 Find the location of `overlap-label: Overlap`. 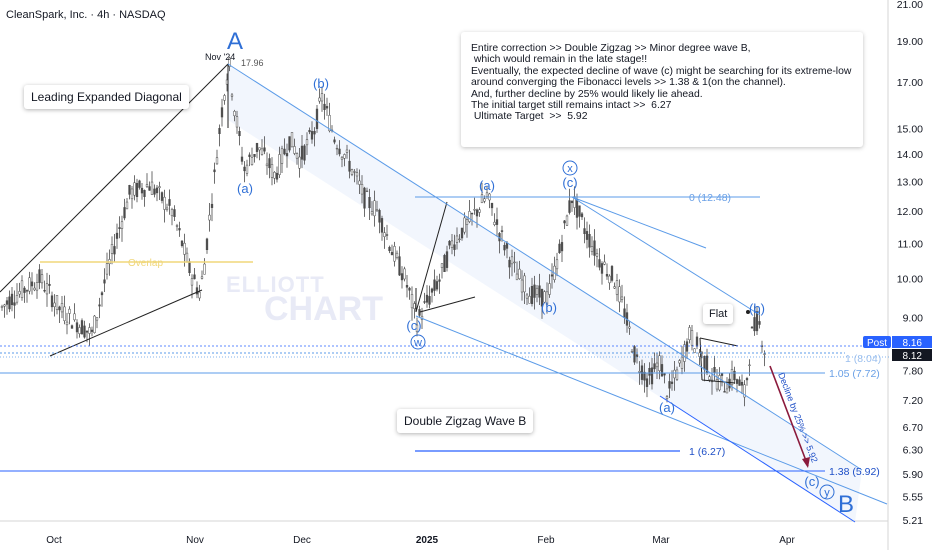

overlap-label: Overlap is located at coordinates (145, 263).